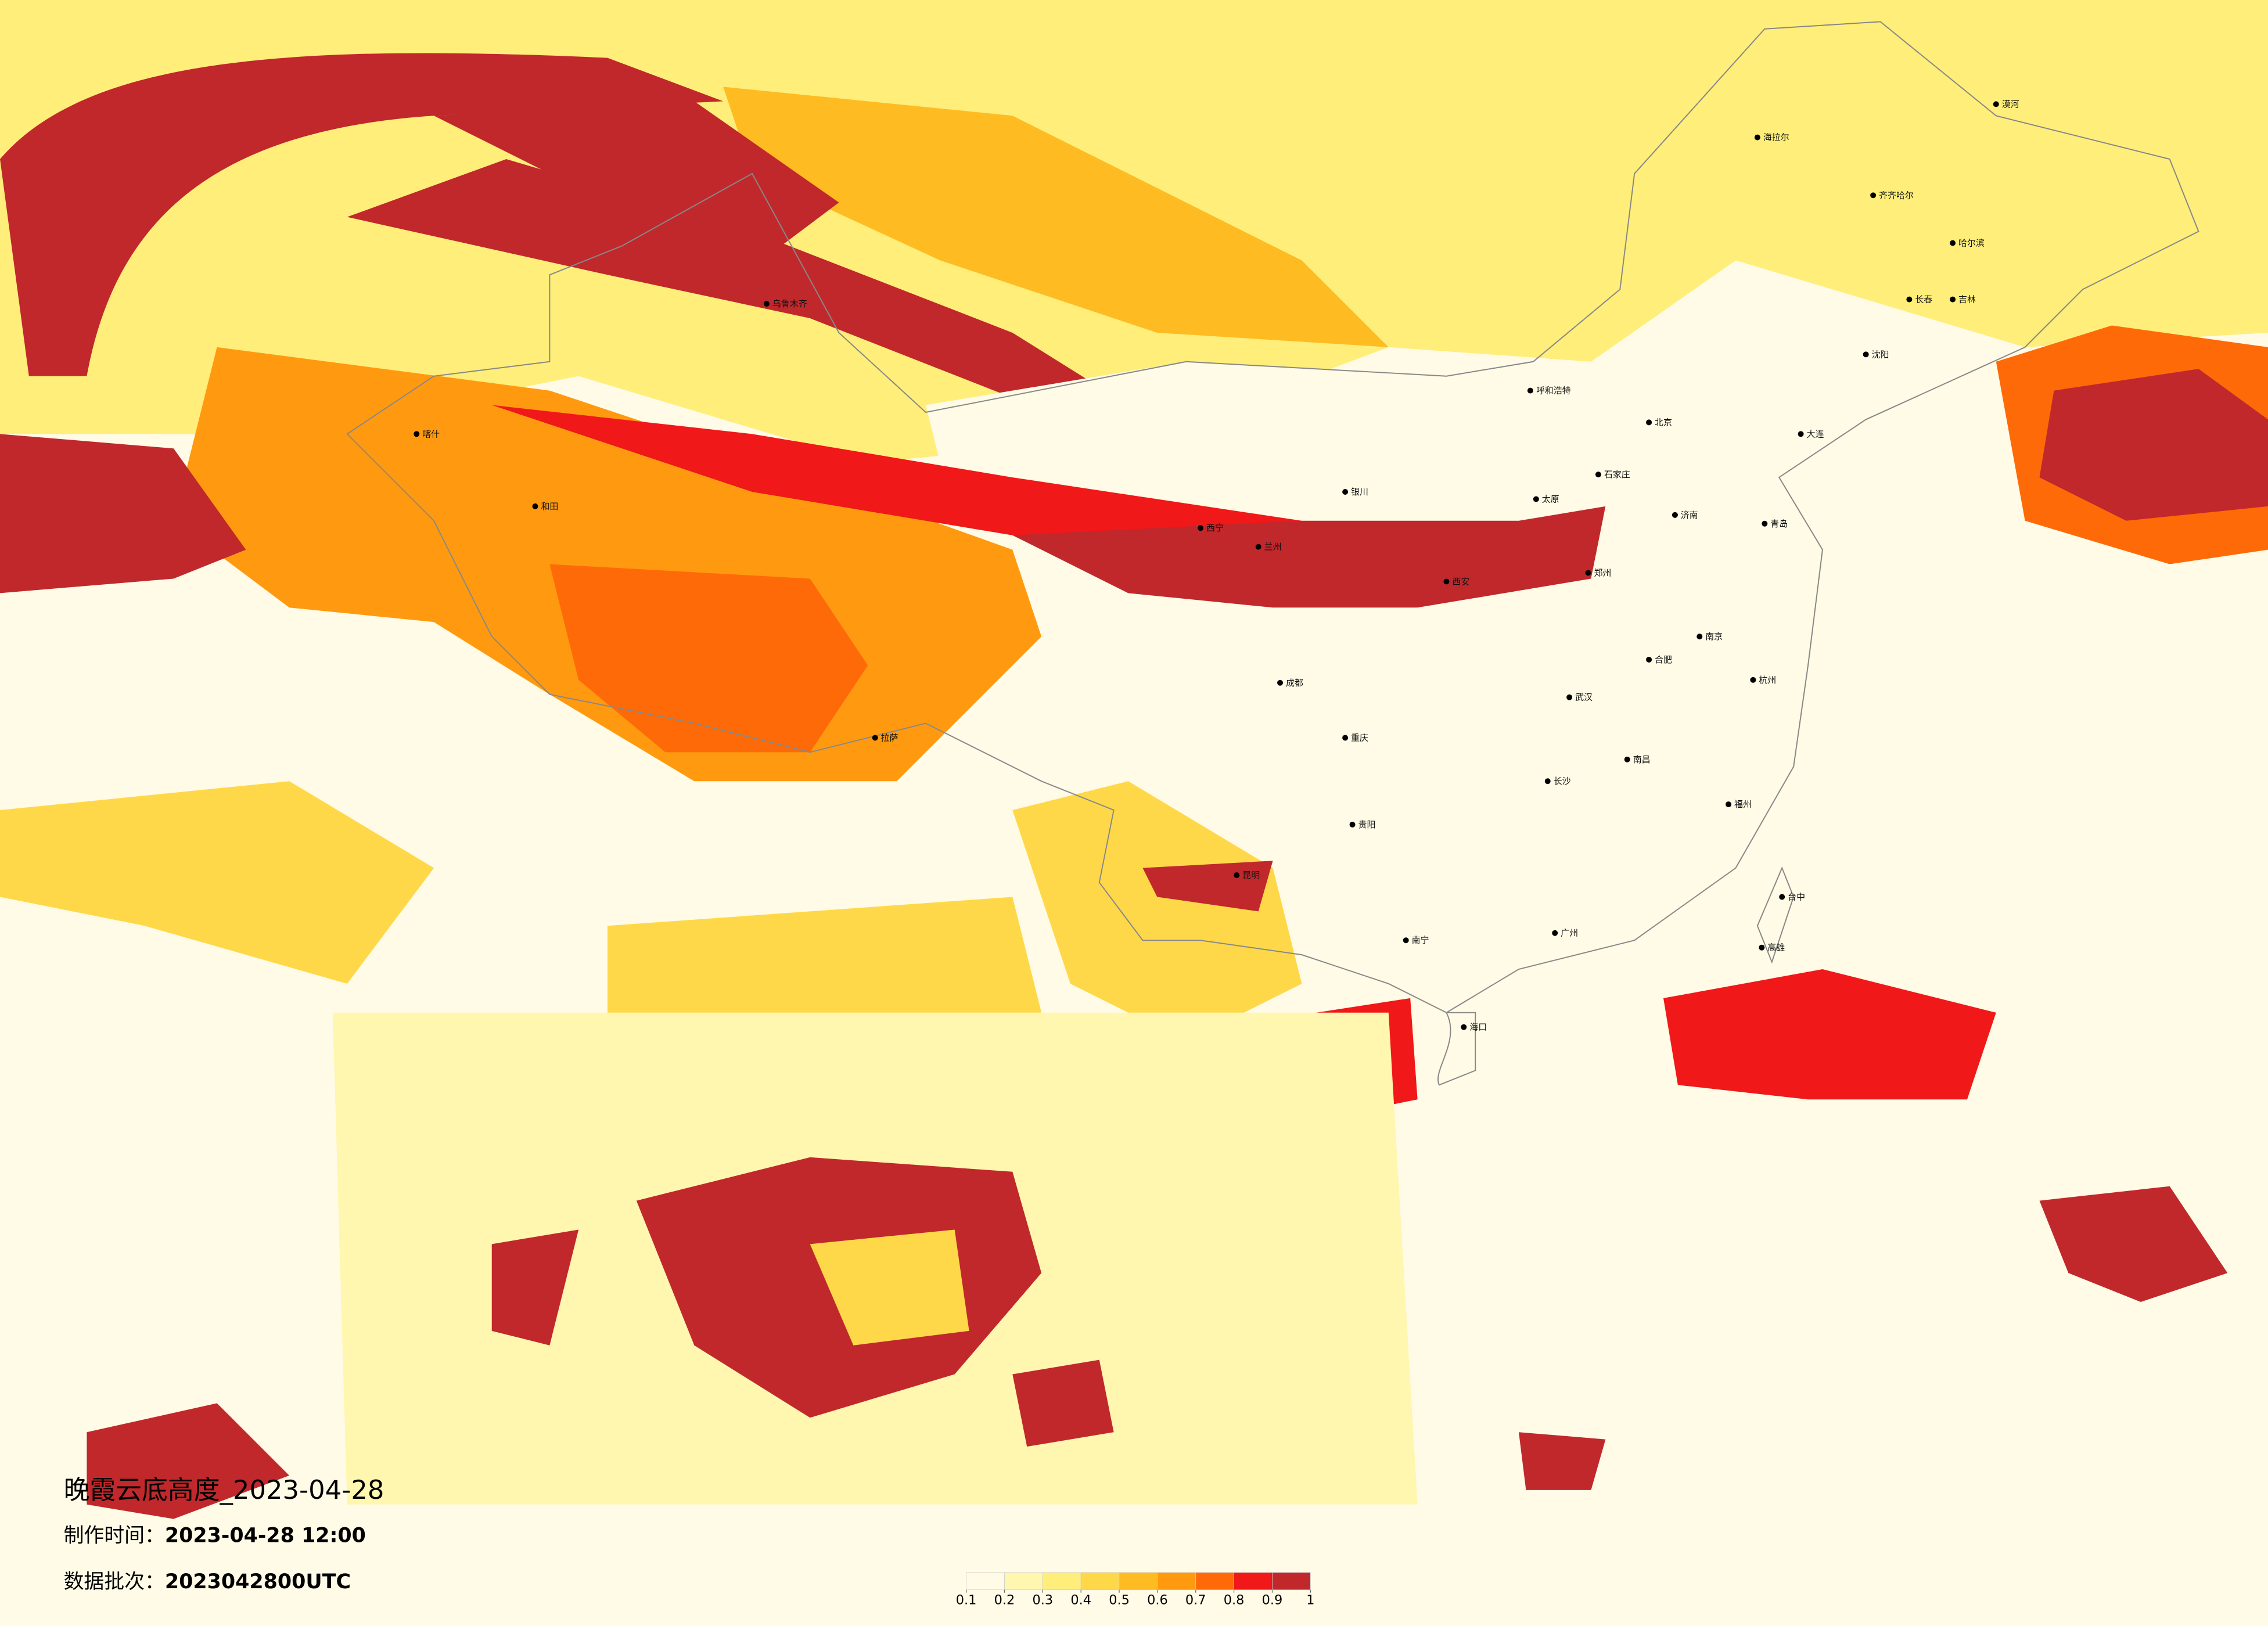 The height and width of the screenshot is (1626, 2268). What do you see at coordinates (1714, 636) in the screenshot?
I see `city-name: 南京` at bounding box center [1714, 636].